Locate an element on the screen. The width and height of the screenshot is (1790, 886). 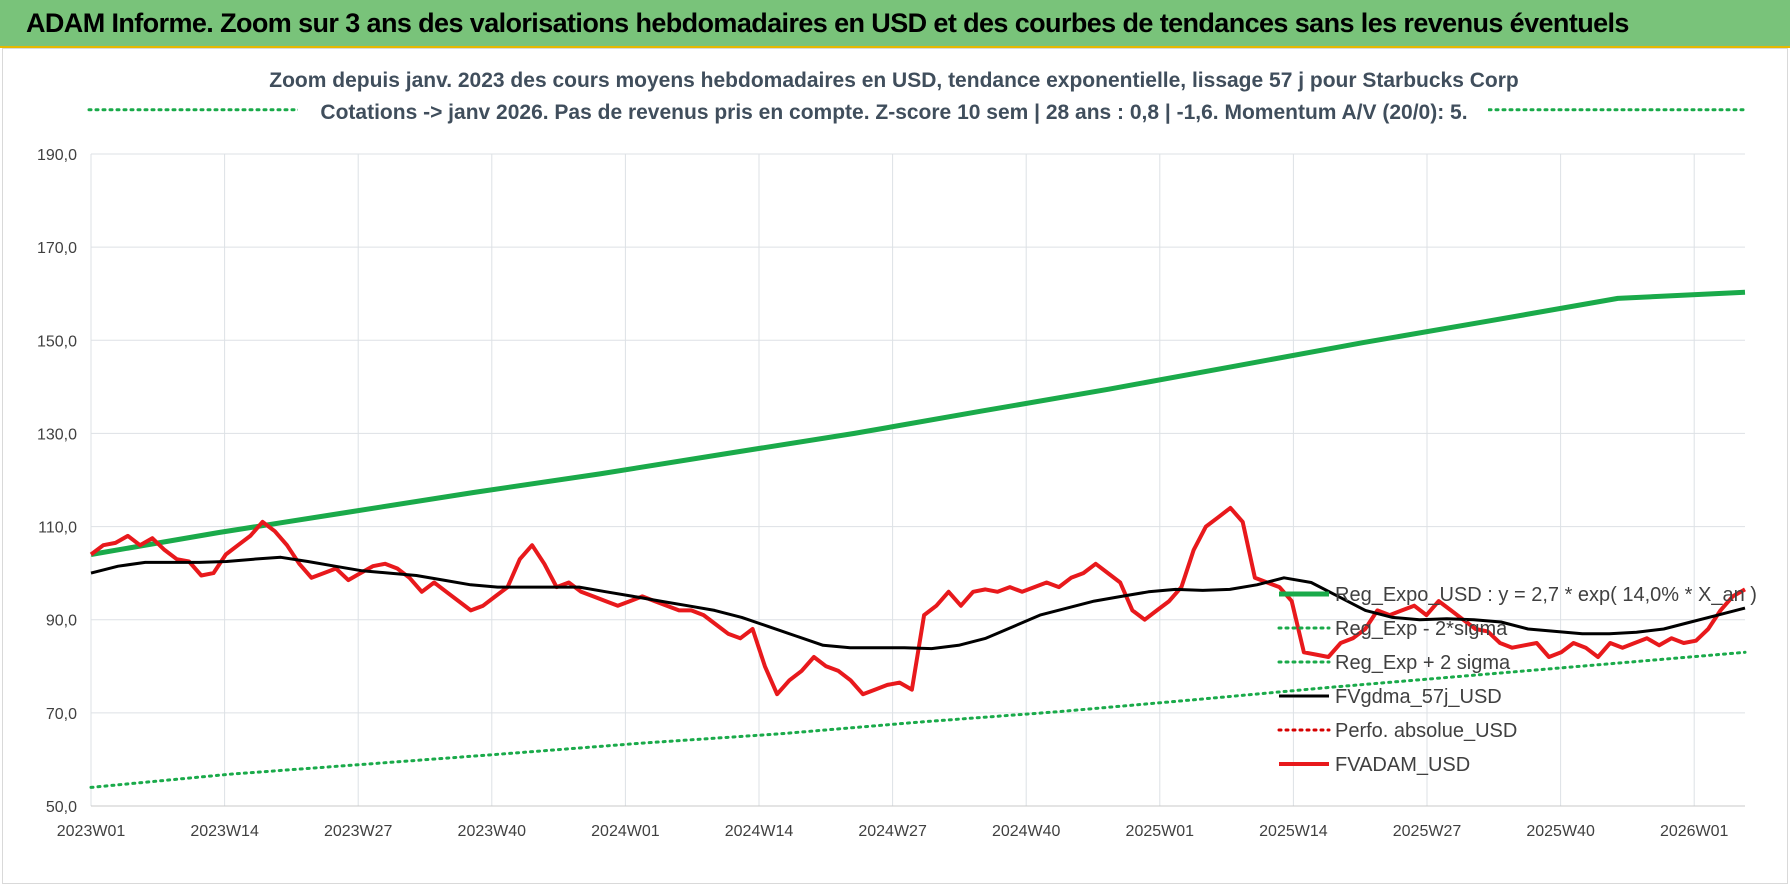
x-tick-label: 2023W01 is located at coordinates (91, 831).